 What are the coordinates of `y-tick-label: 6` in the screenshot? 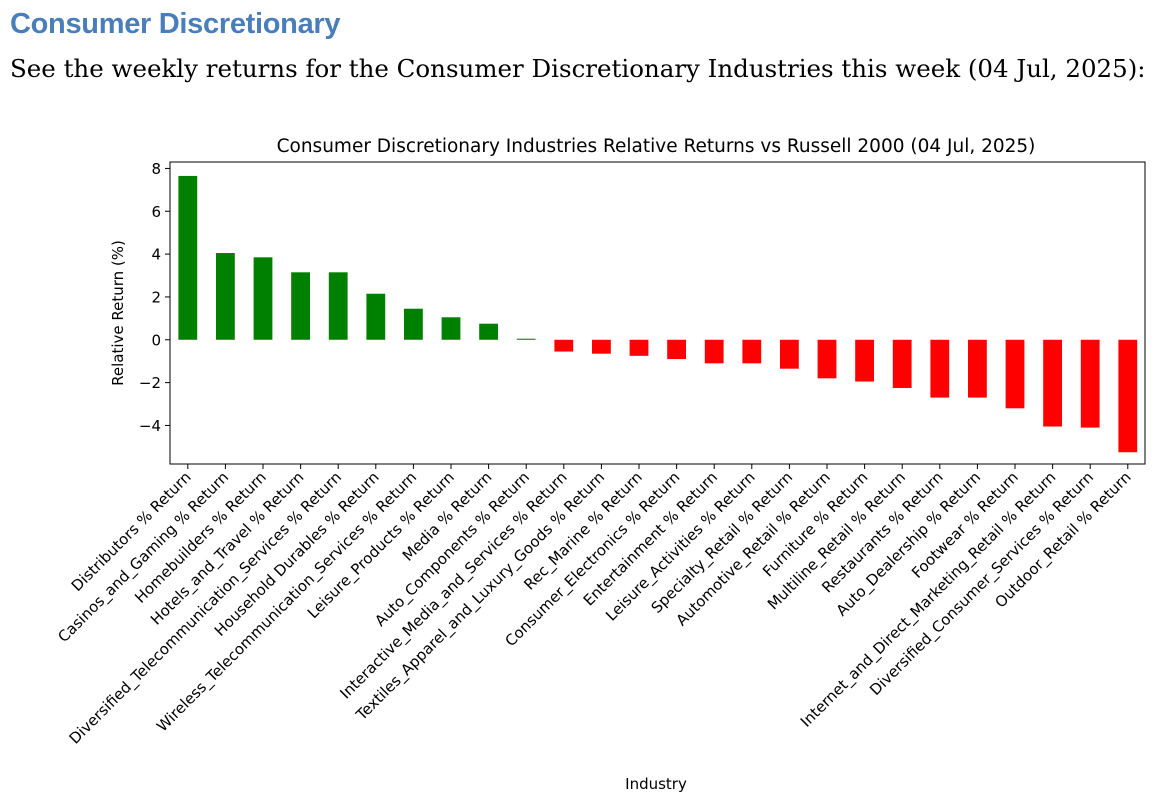 It's located at (156, 212).